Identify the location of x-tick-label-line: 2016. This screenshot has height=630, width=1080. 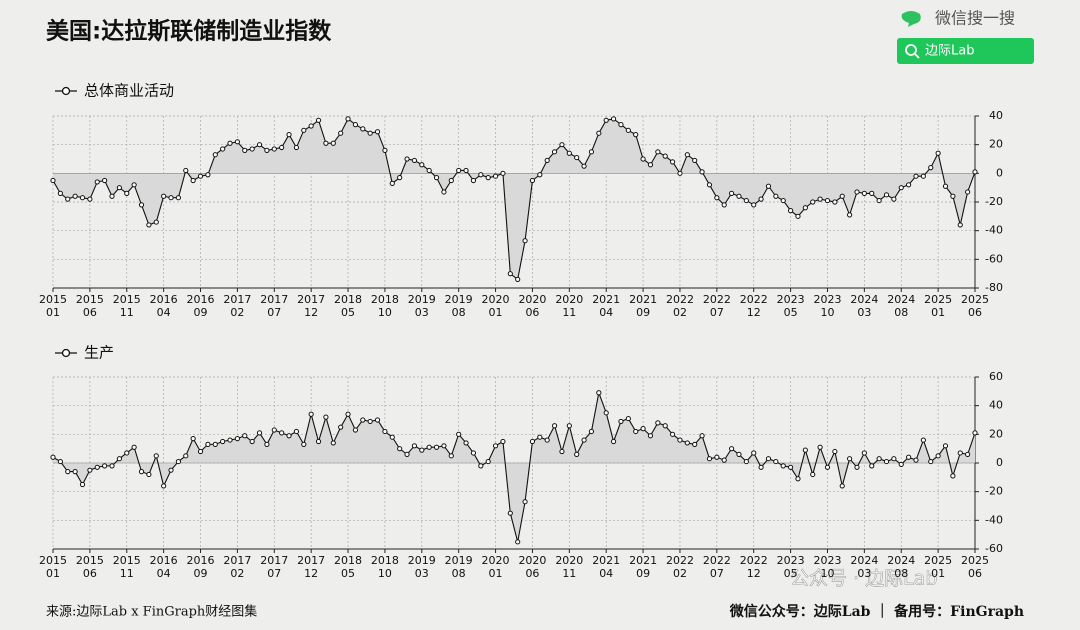
(164, 560).